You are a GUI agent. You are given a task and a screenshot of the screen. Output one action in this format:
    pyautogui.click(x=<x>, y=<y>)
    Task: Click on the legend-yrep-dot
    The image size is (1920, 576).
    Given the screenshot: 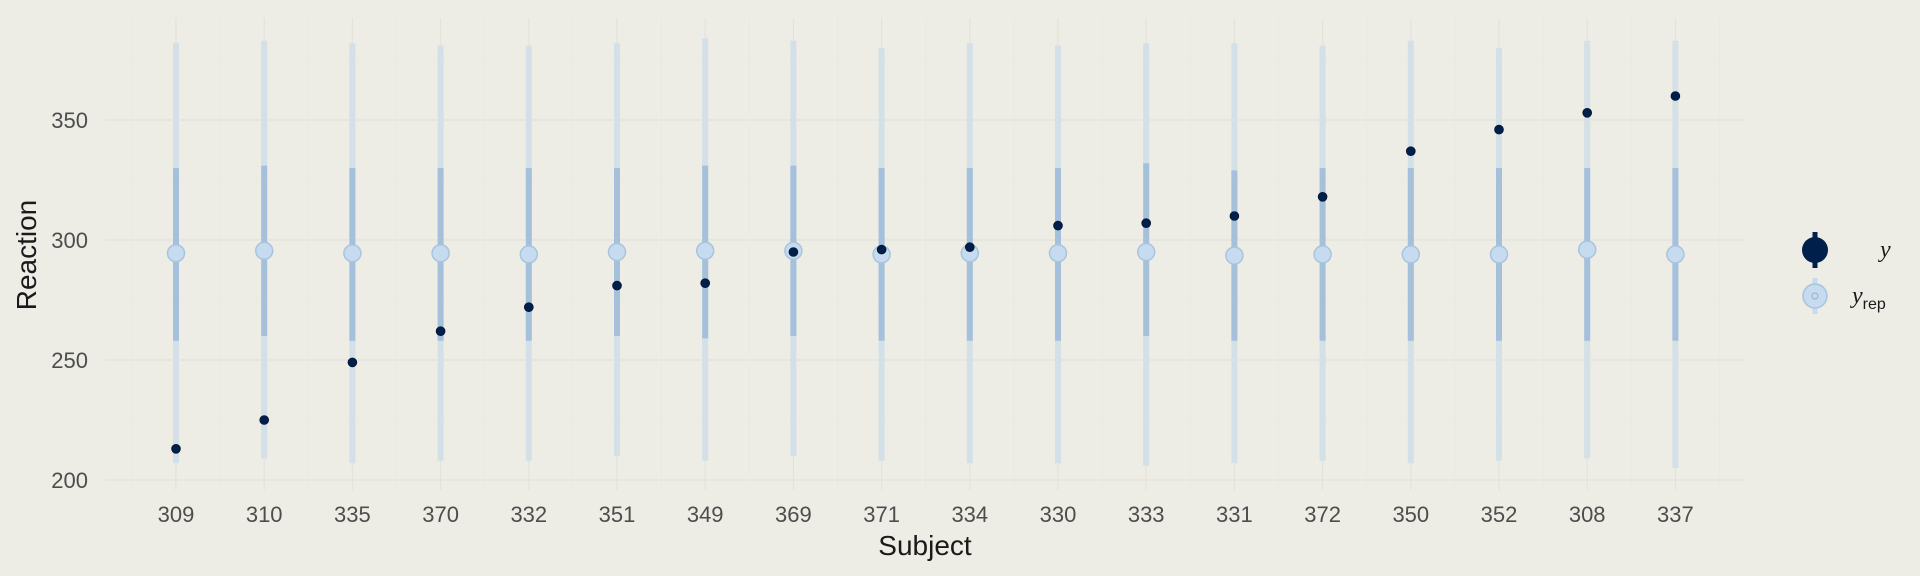 What is the action you would take?
    pyautogui.click(x=1815, y=296)
    